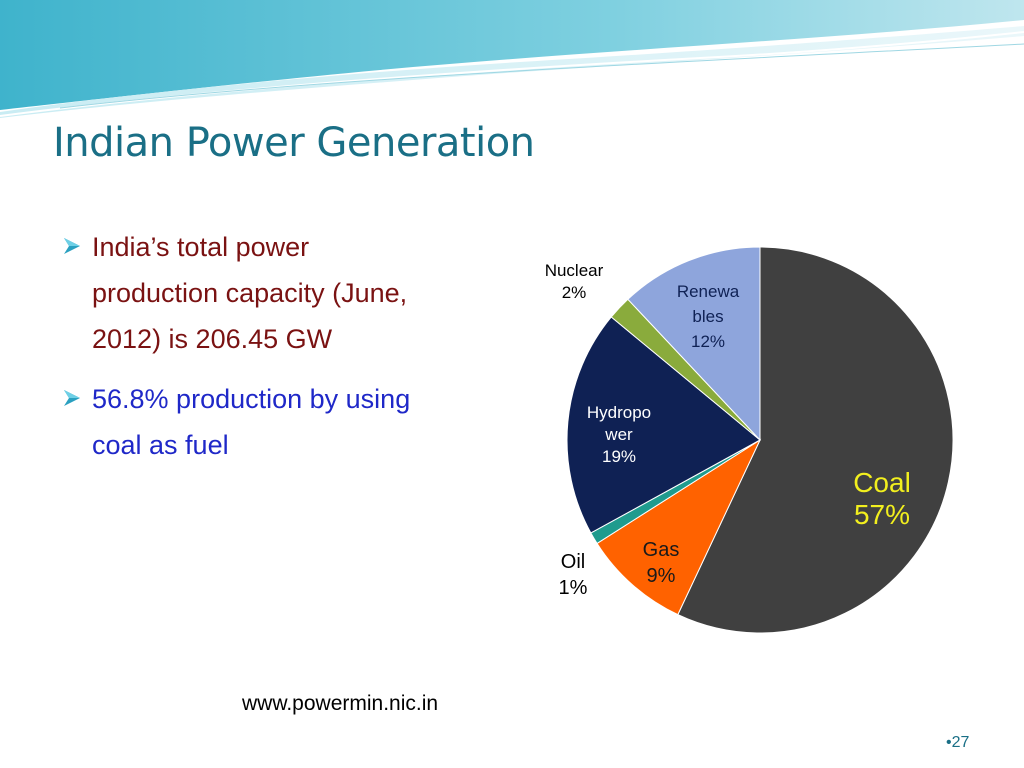 This screenshot has height=768, width=1024. What do you see at coordinates (661, 563) in the screenshot?
I see `data-label-gas: Gas 9%` at bounding box center [661, 563].